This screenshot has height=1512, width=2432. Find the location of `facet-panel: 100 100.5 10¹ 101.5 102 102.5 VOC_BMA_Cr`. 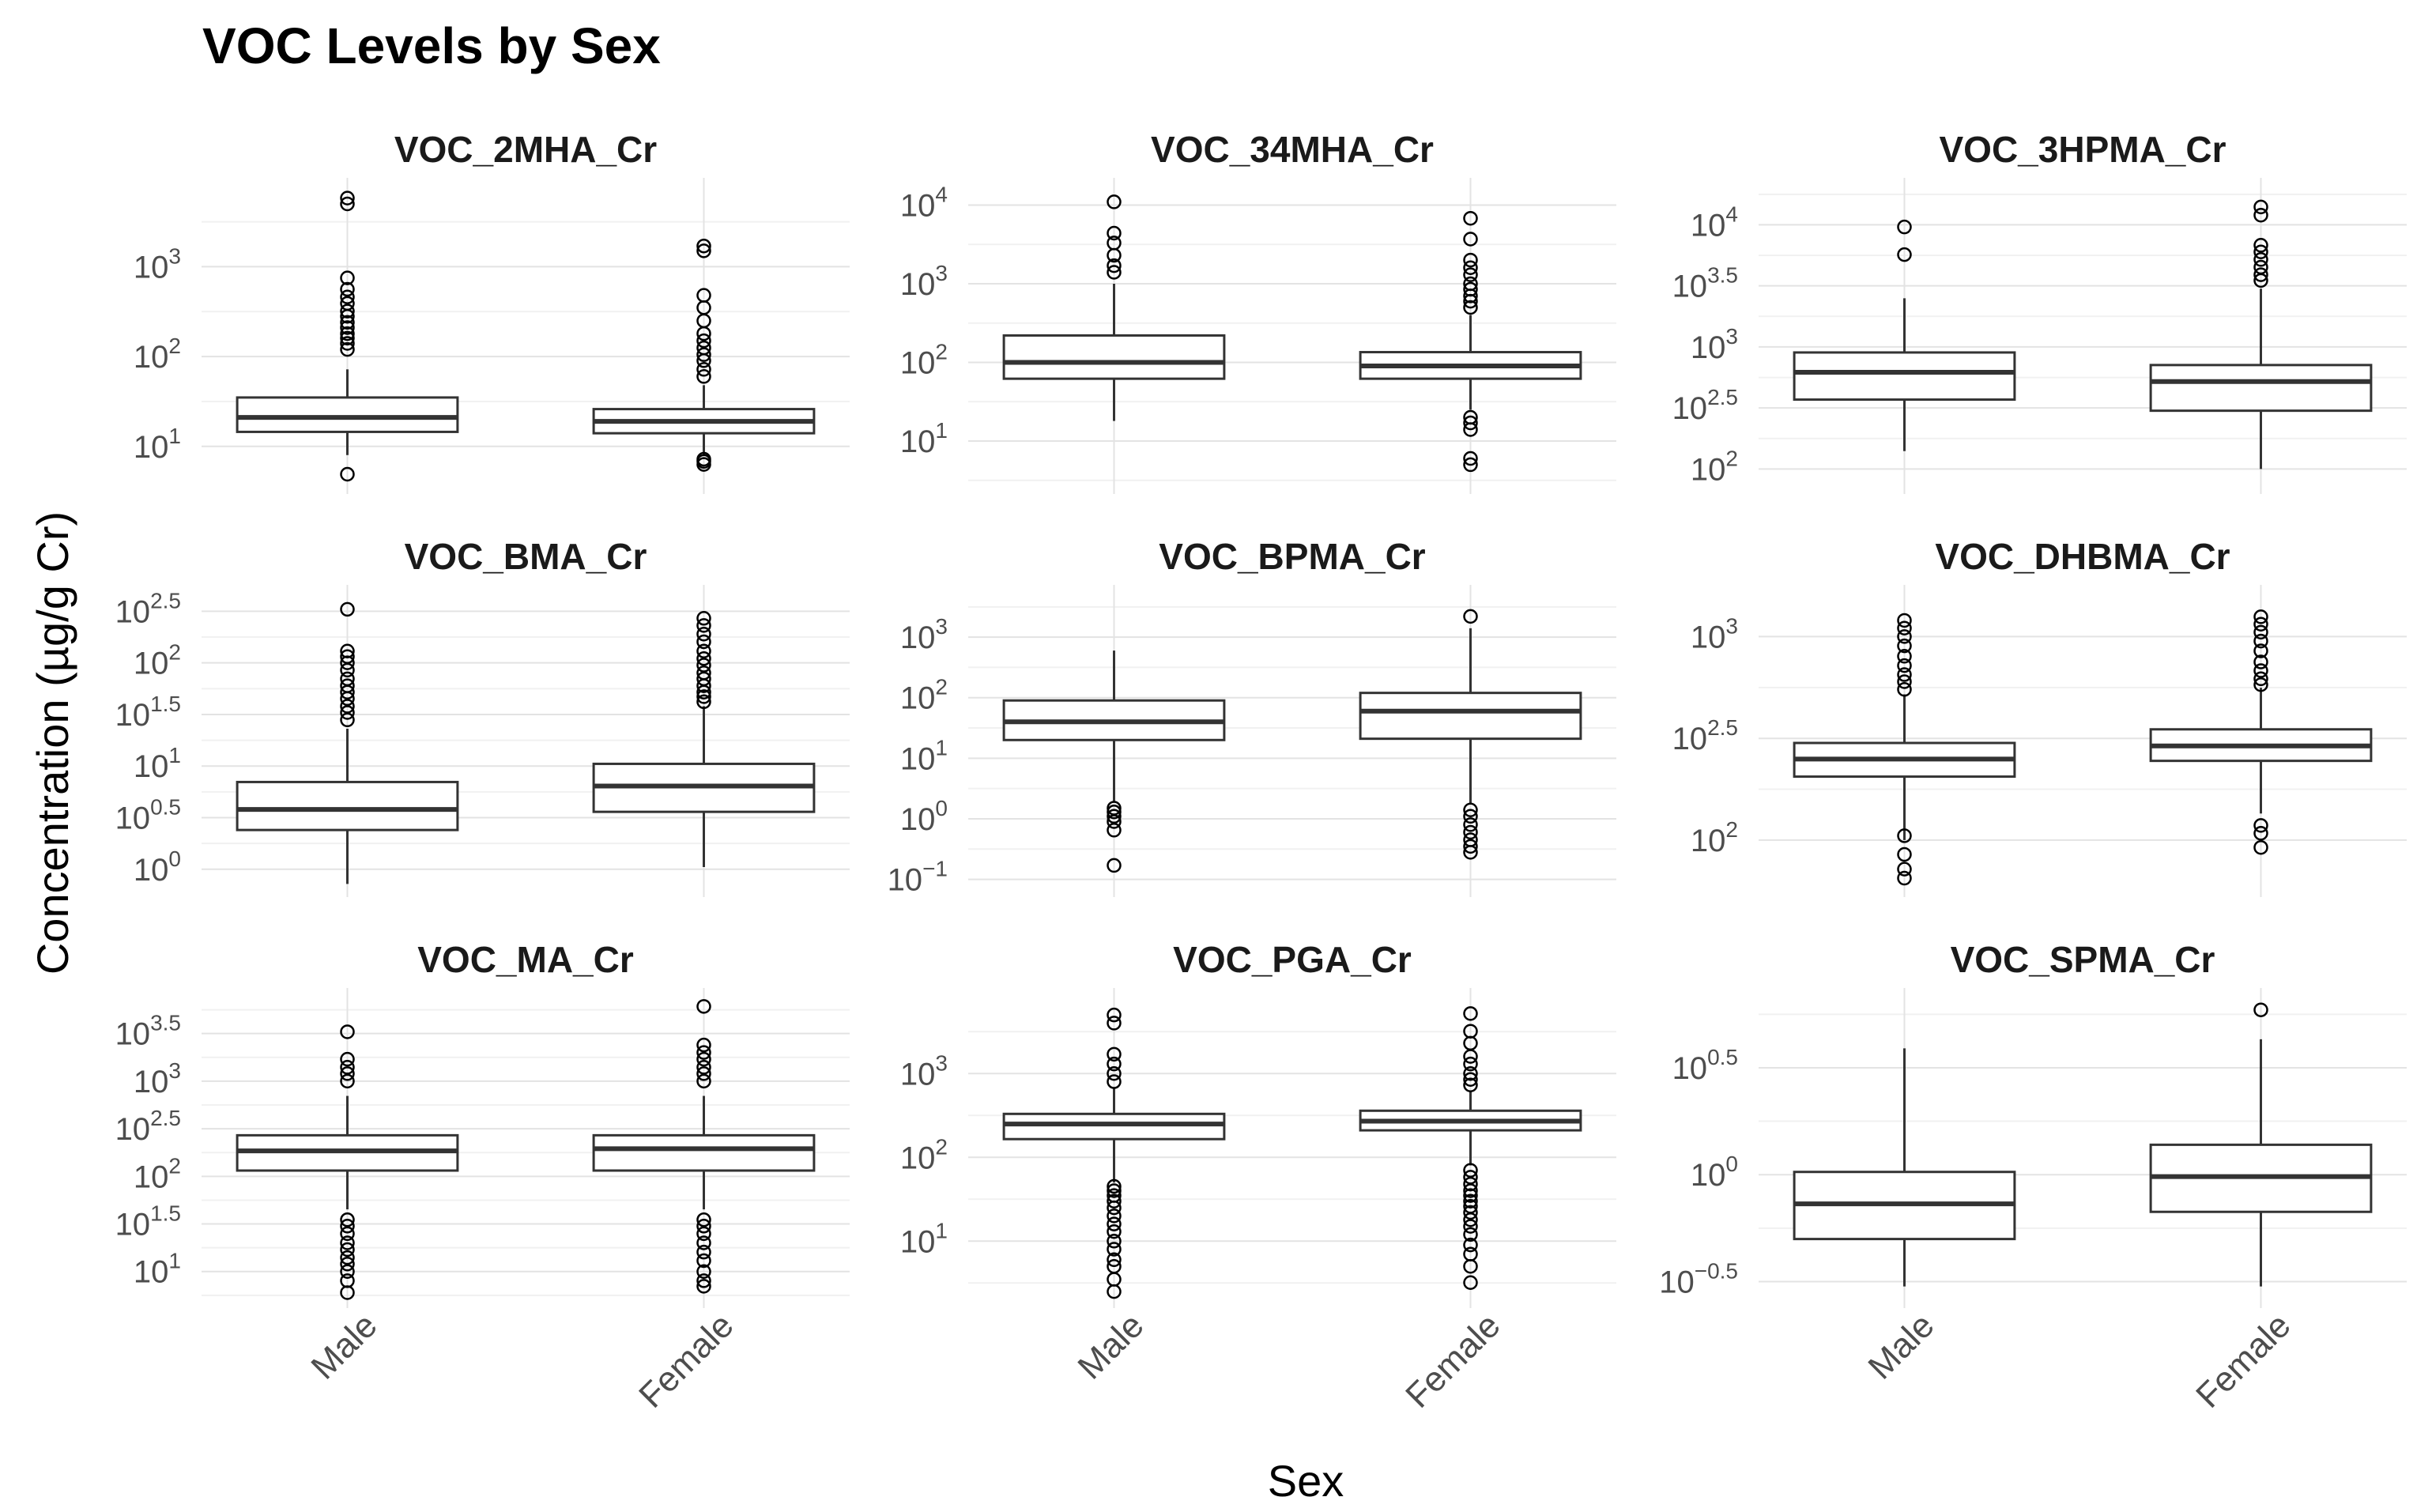

facet-panel: 100 100.5 10¹ 101.5 102 102.5 VOC_BMA_Cr is located at coordinates (482, 716).